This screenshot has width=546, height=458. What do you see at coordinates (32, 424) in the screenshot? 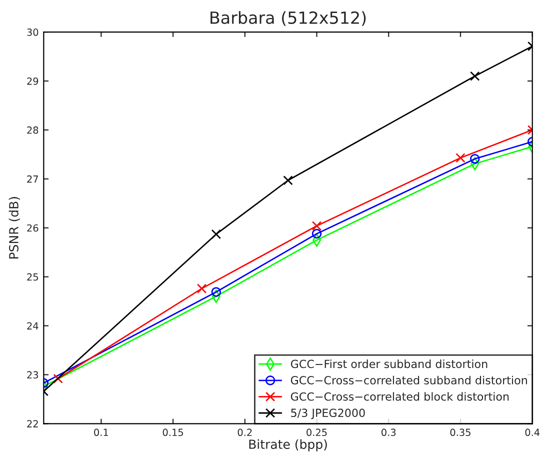
I see `y-tick-label: 22` at bounding box center [32, 424].